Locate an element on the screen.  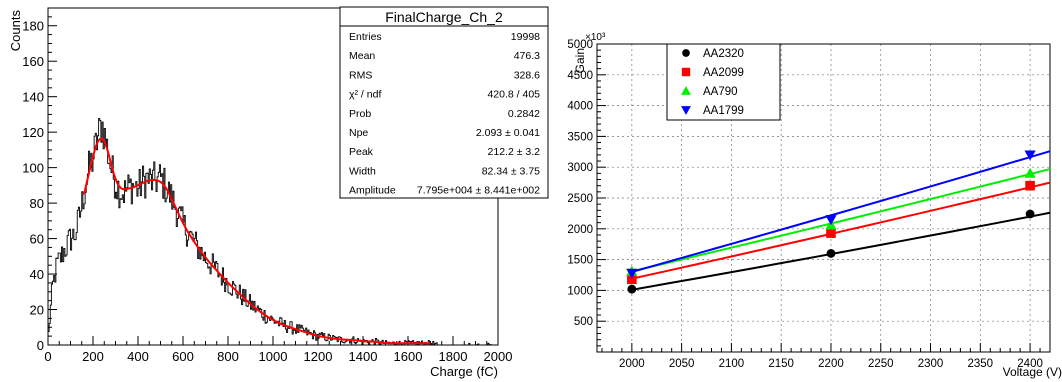
x-axis-label: Charge (fC) is located at coordinates (464, 371).